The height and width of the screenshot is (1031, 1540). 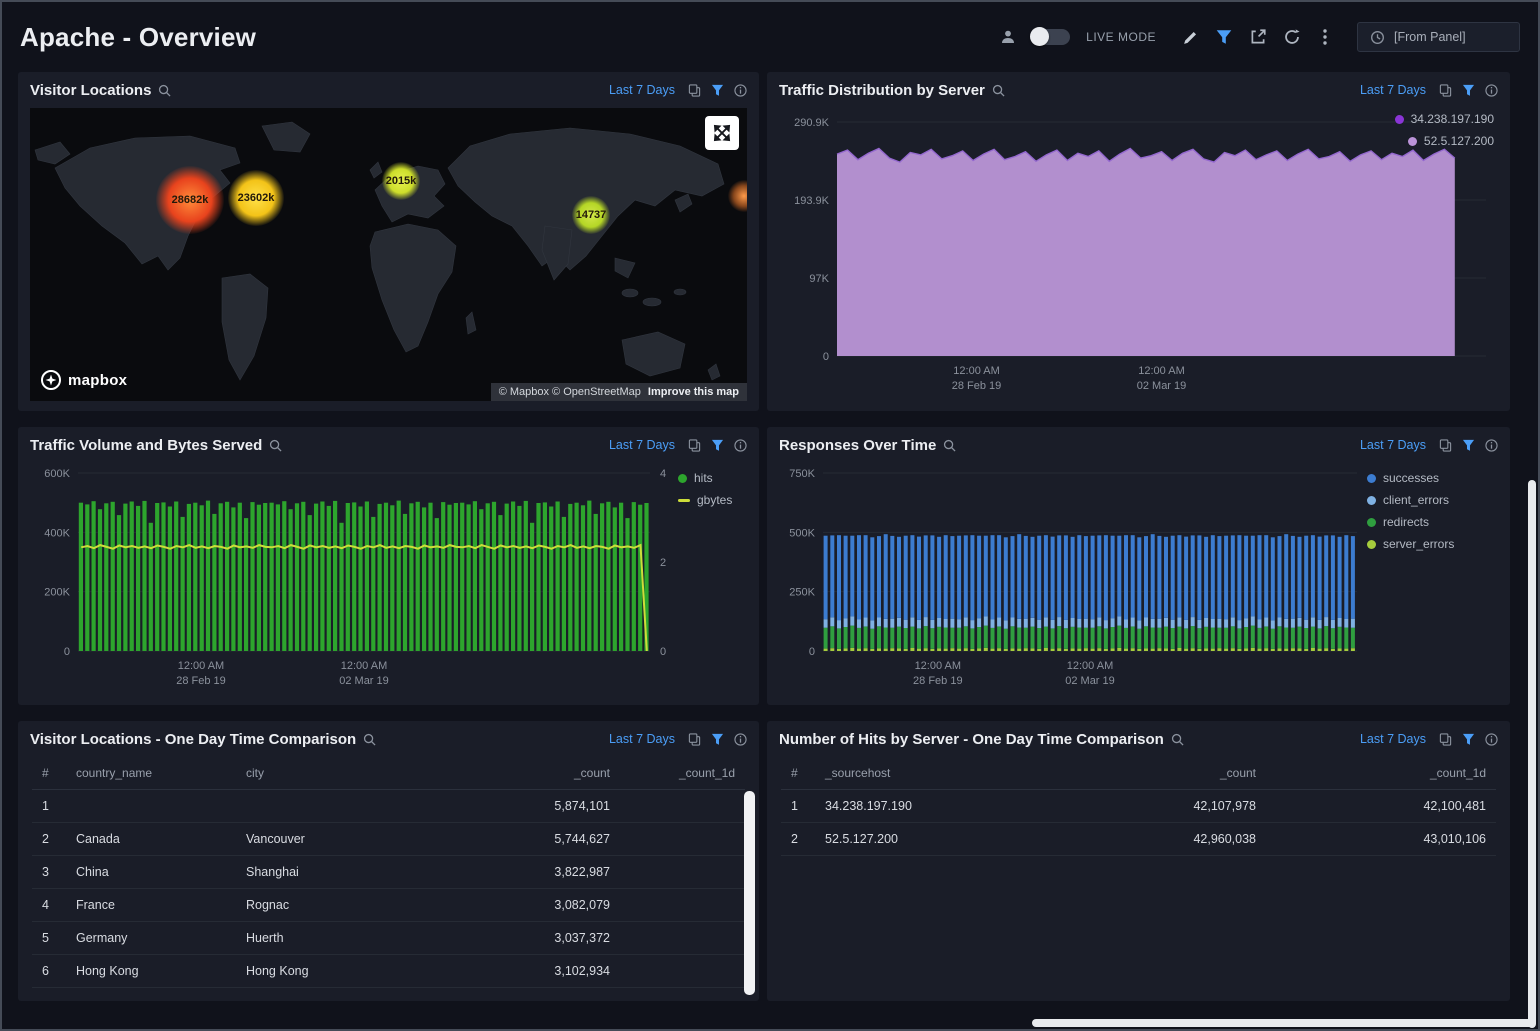 I want to click on edit-pencil-icon, so click(x=1190, y=37).